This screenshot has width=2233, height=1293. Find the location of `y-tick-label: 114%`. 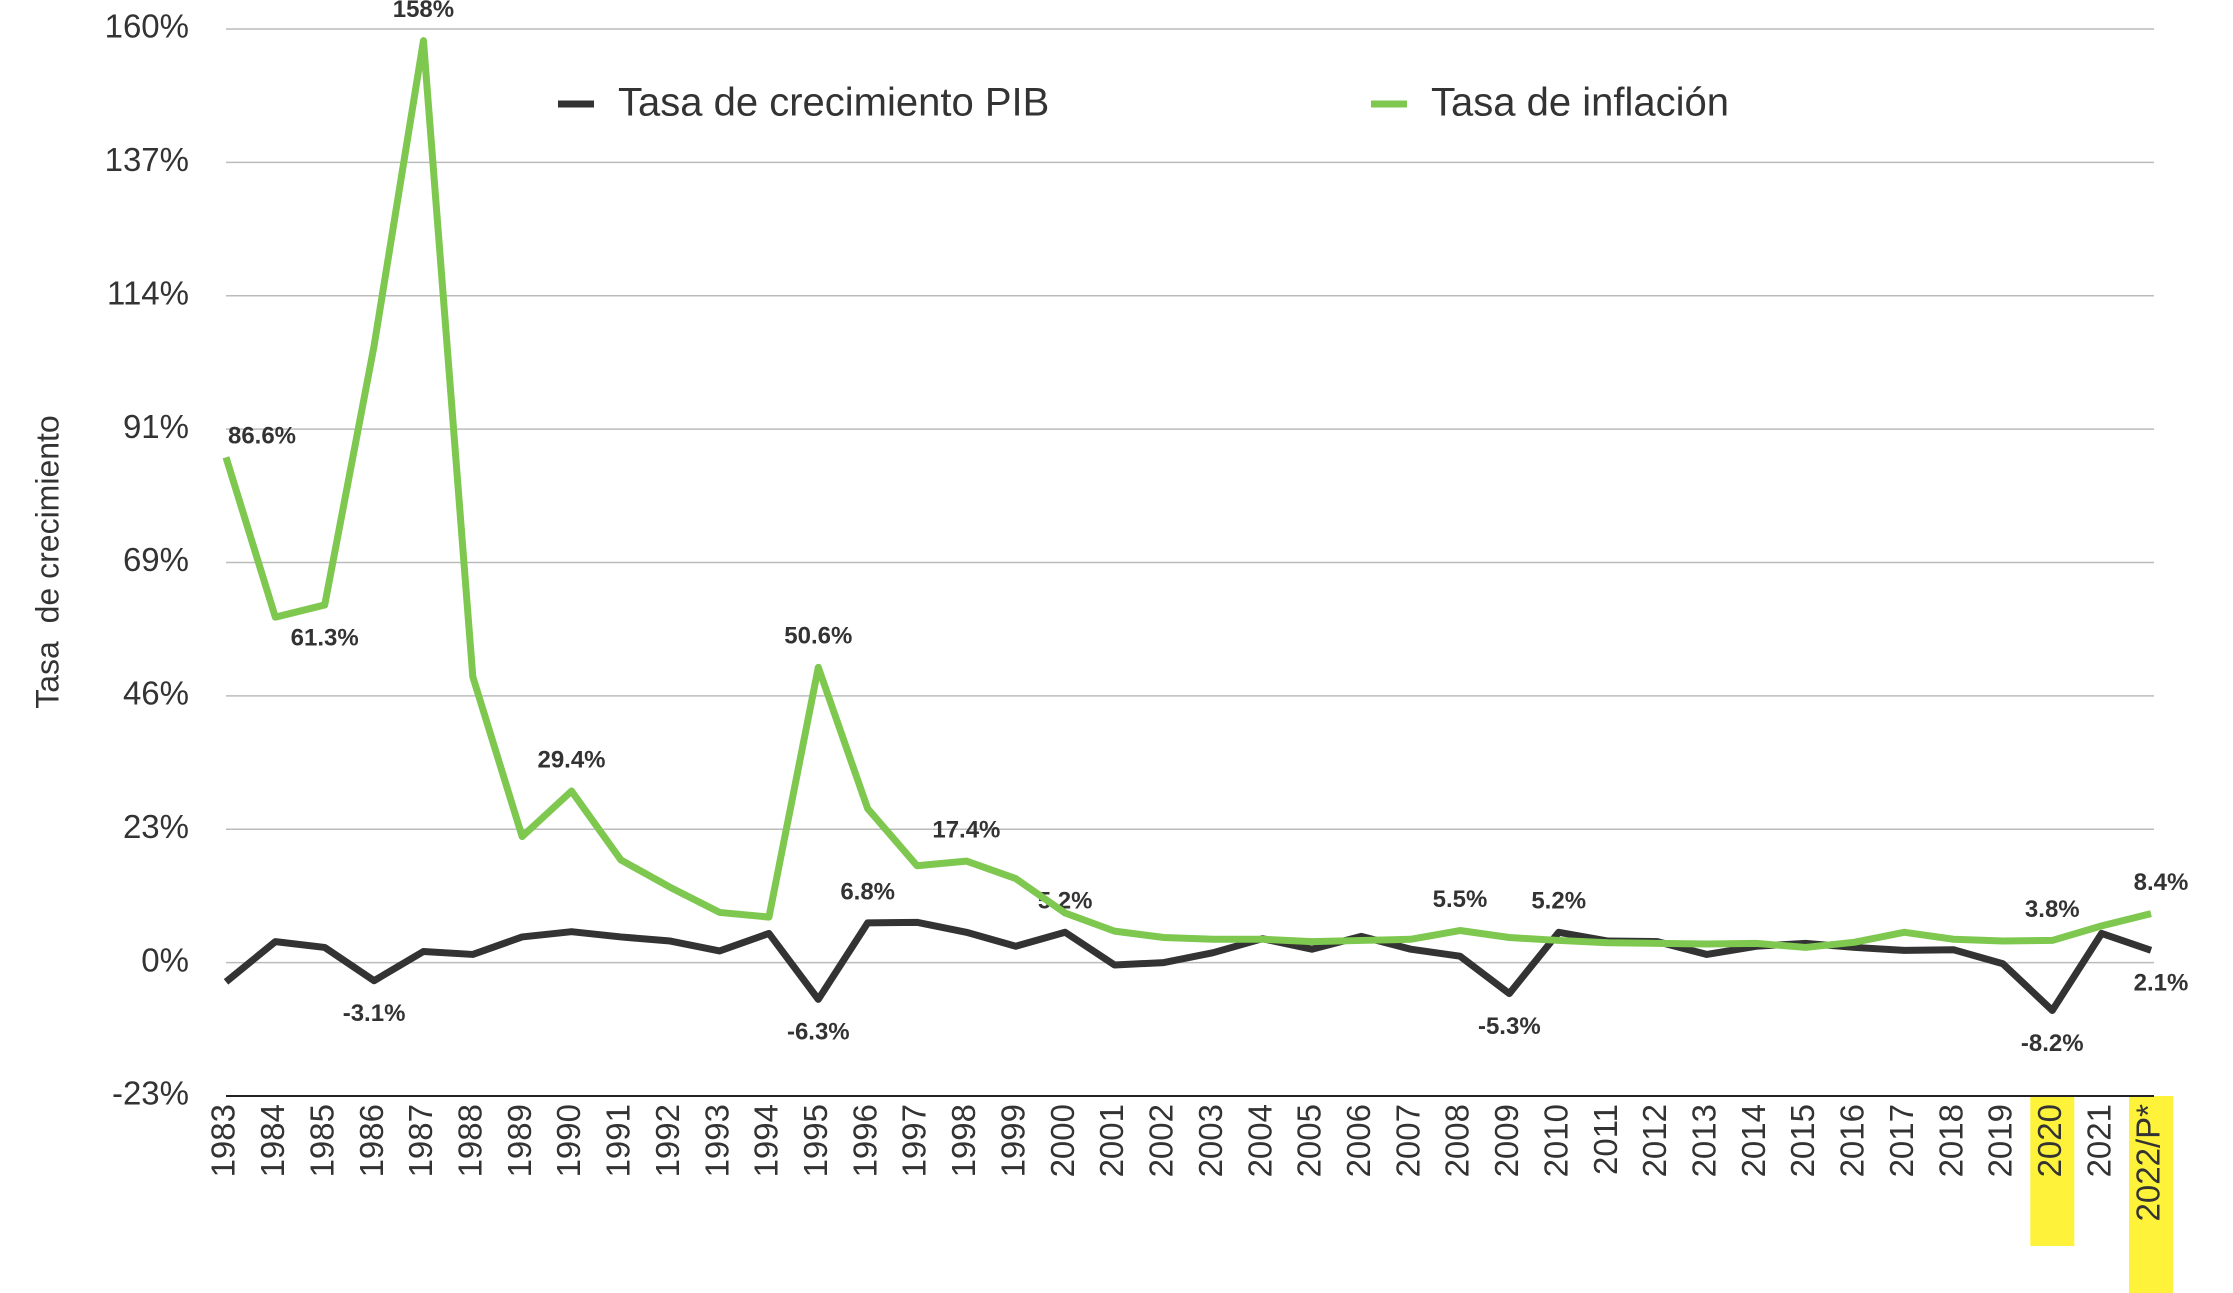

y-tick-label: 114% is located at coordinates (148, 292).